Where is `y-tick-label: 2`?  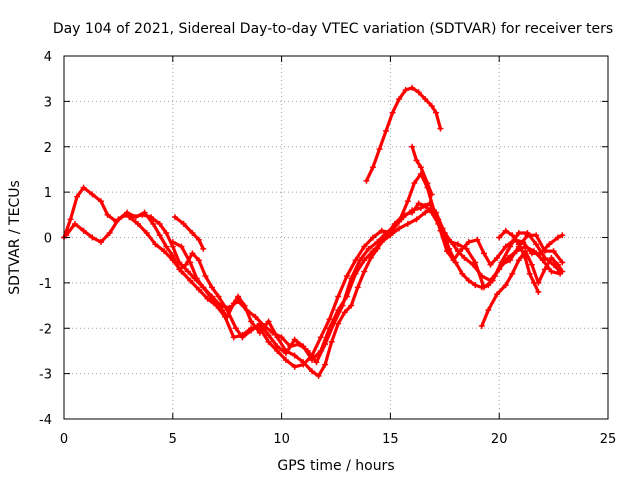
y-tick-label: 2 is located at coordinates (48, 148).